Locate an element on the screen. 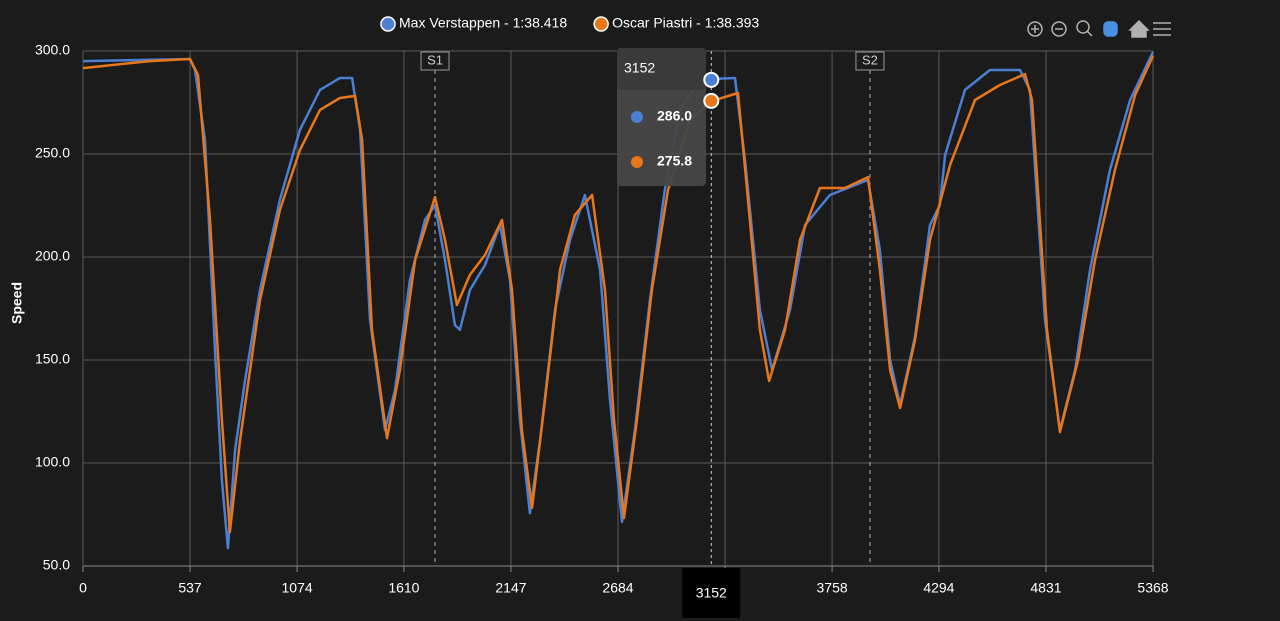 The image size is (1280, 621). toolbar is located at coordinates (1099, 28).